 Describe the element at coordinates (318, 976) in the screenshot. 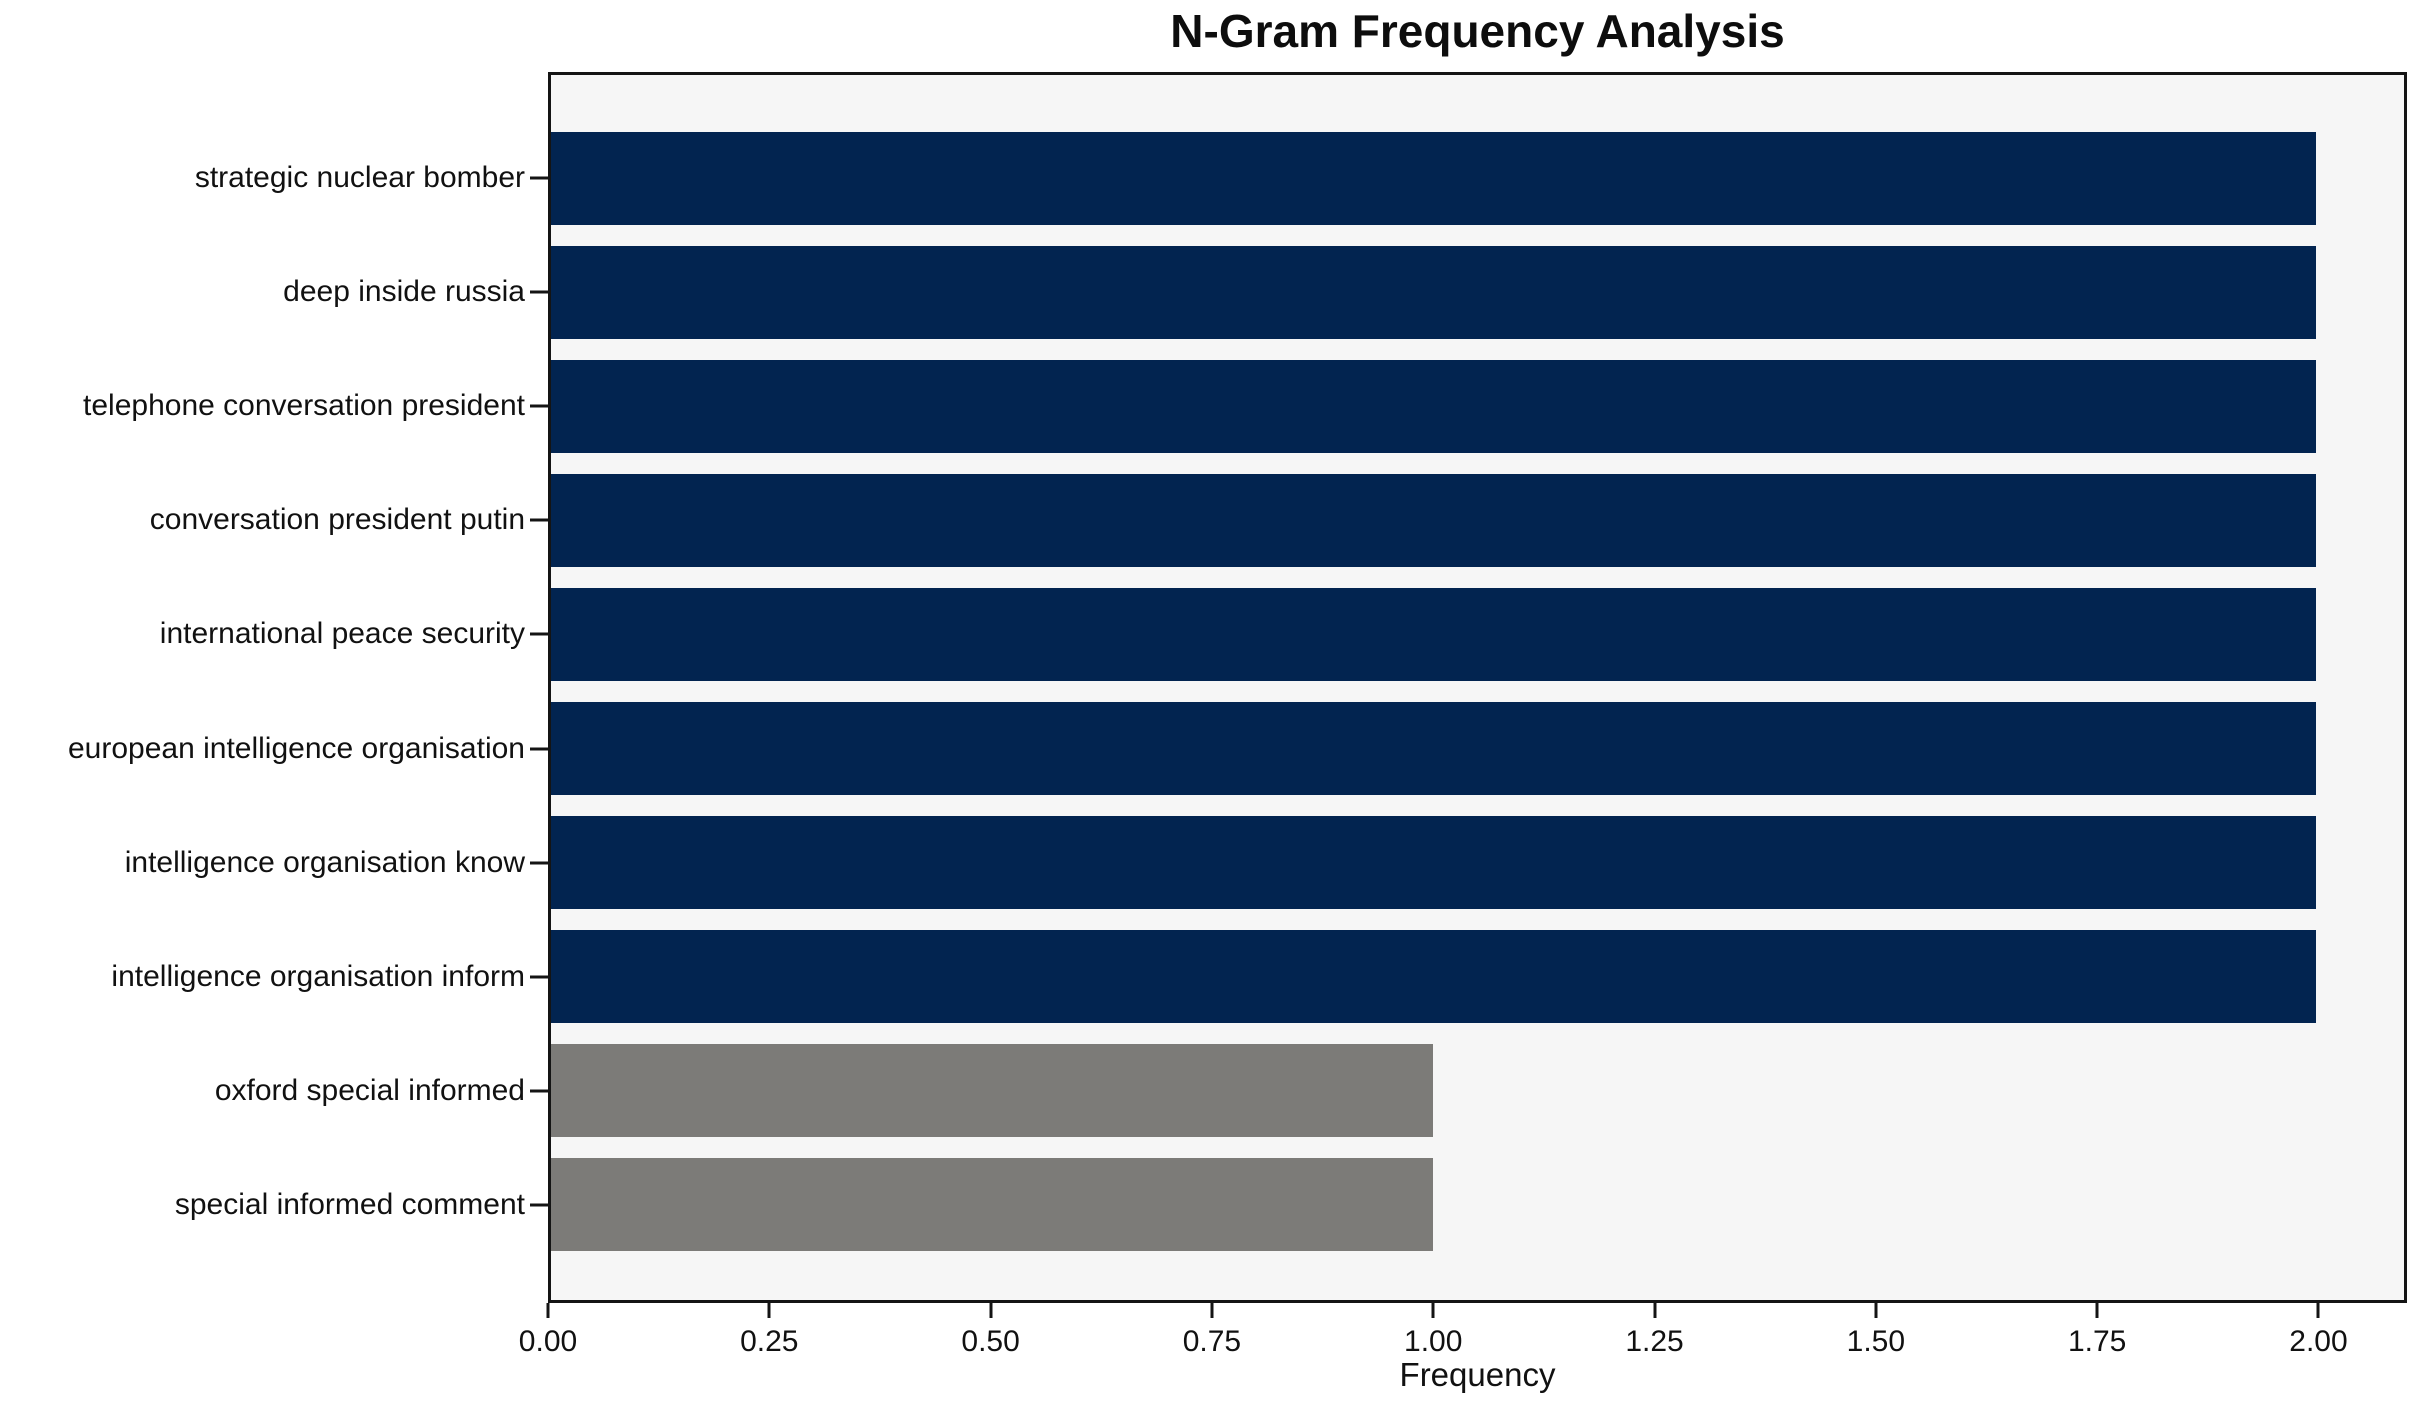

I see `y-category-label: intelligence organisation inform` at that location.